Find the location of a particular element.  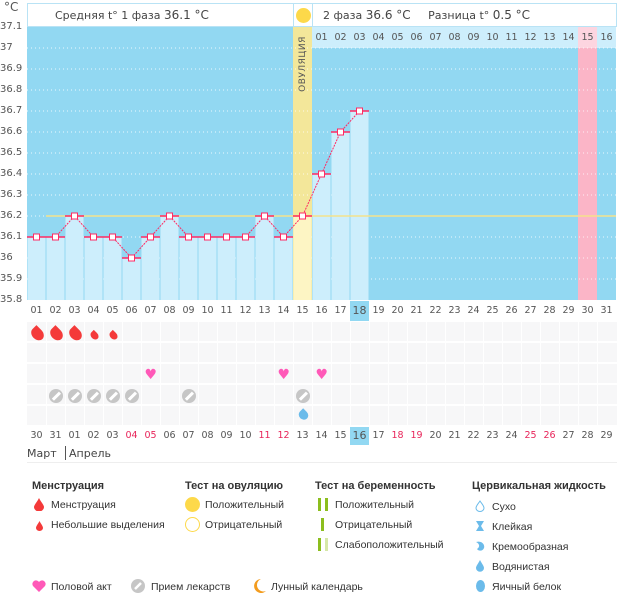

date-label: 28 is located at coordinates (587, 435).